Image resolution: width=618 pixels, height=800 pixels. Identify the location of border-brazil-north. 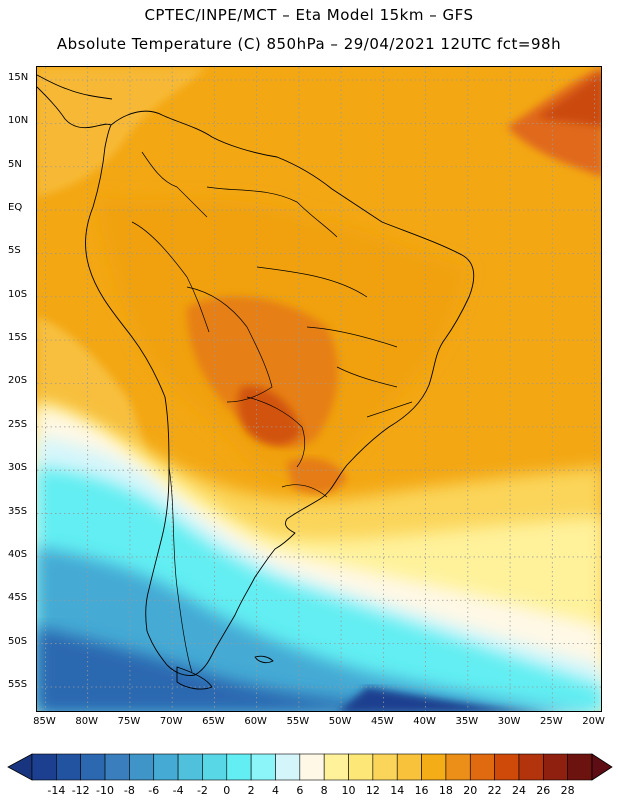
(272, 212).